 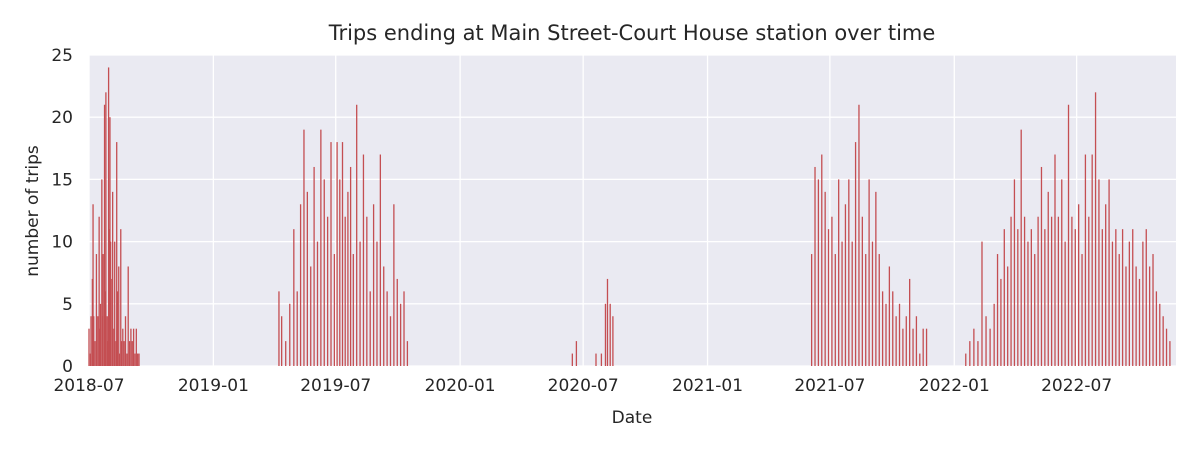 What do you see at coordinates (88, 386) in the screenshot?
I see `x-tick-label: 2018-07` at bounding box center [88, 386].